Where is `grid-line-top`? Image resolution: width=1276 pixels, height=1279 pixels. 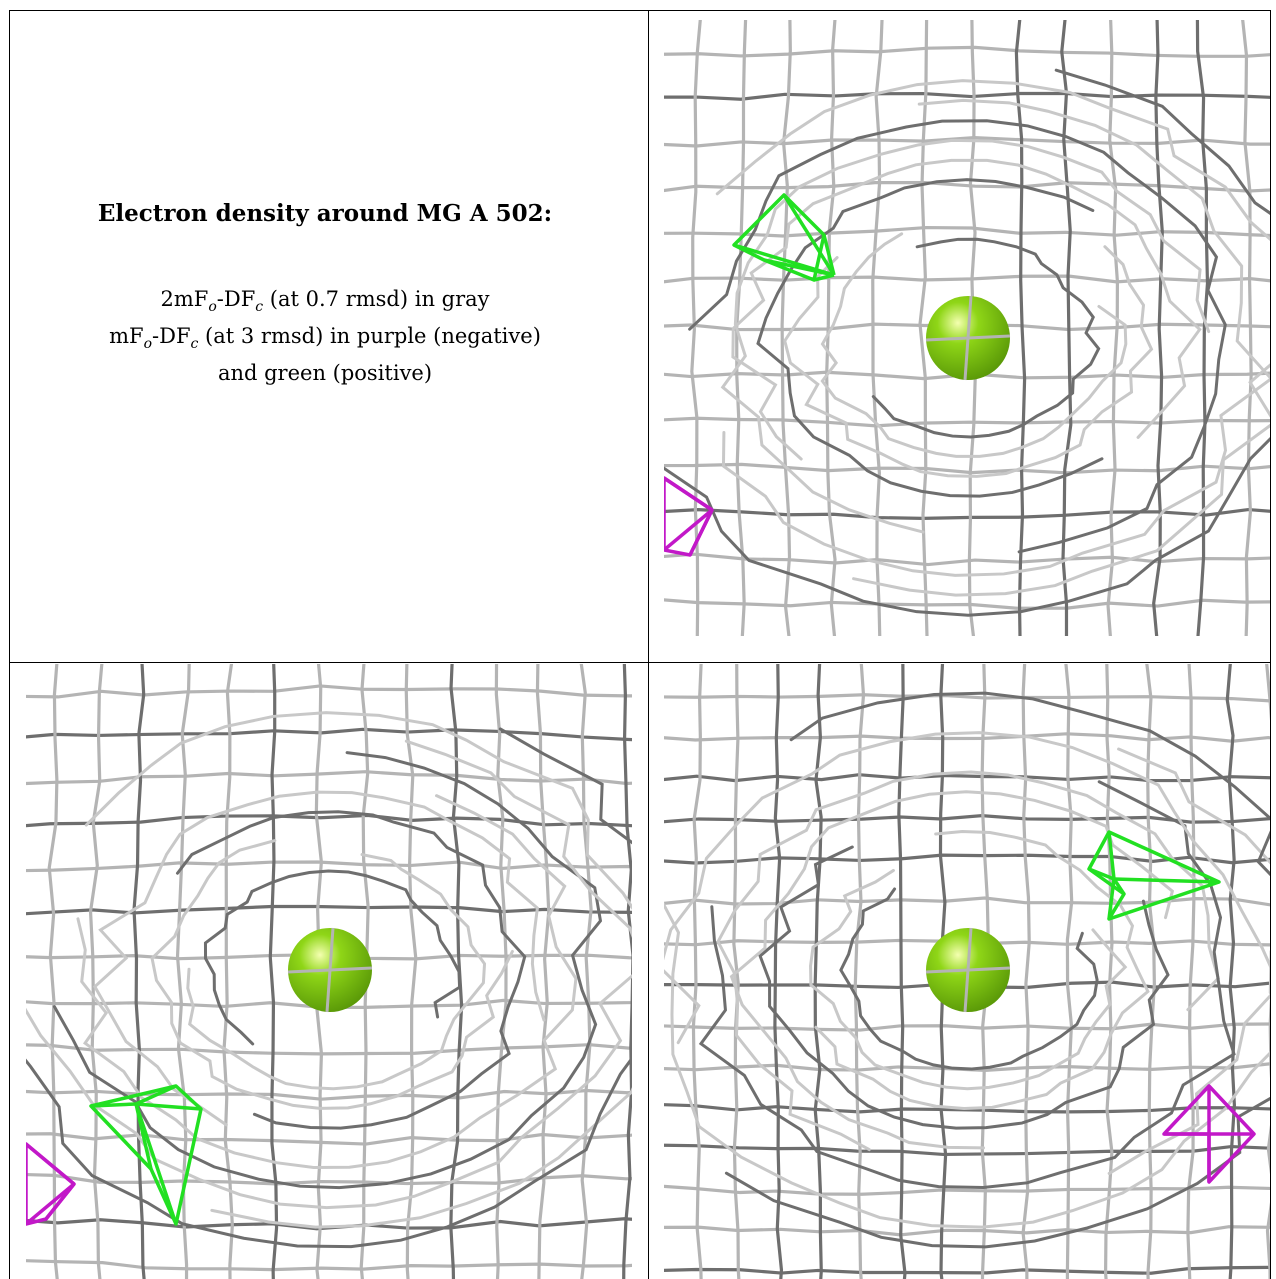 grid-line-top is located at coordinates (640, 10).